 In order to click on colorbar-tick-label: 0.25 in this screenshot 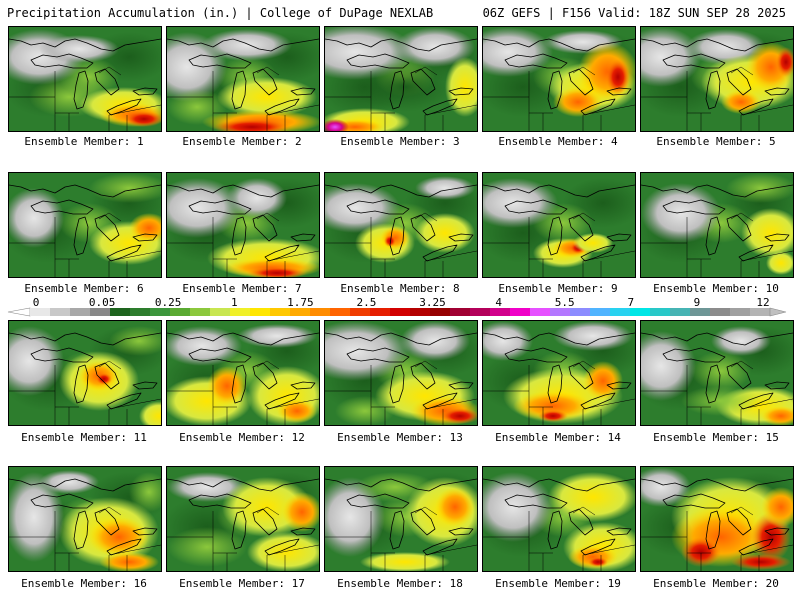, I will do `click(168, 302)`.